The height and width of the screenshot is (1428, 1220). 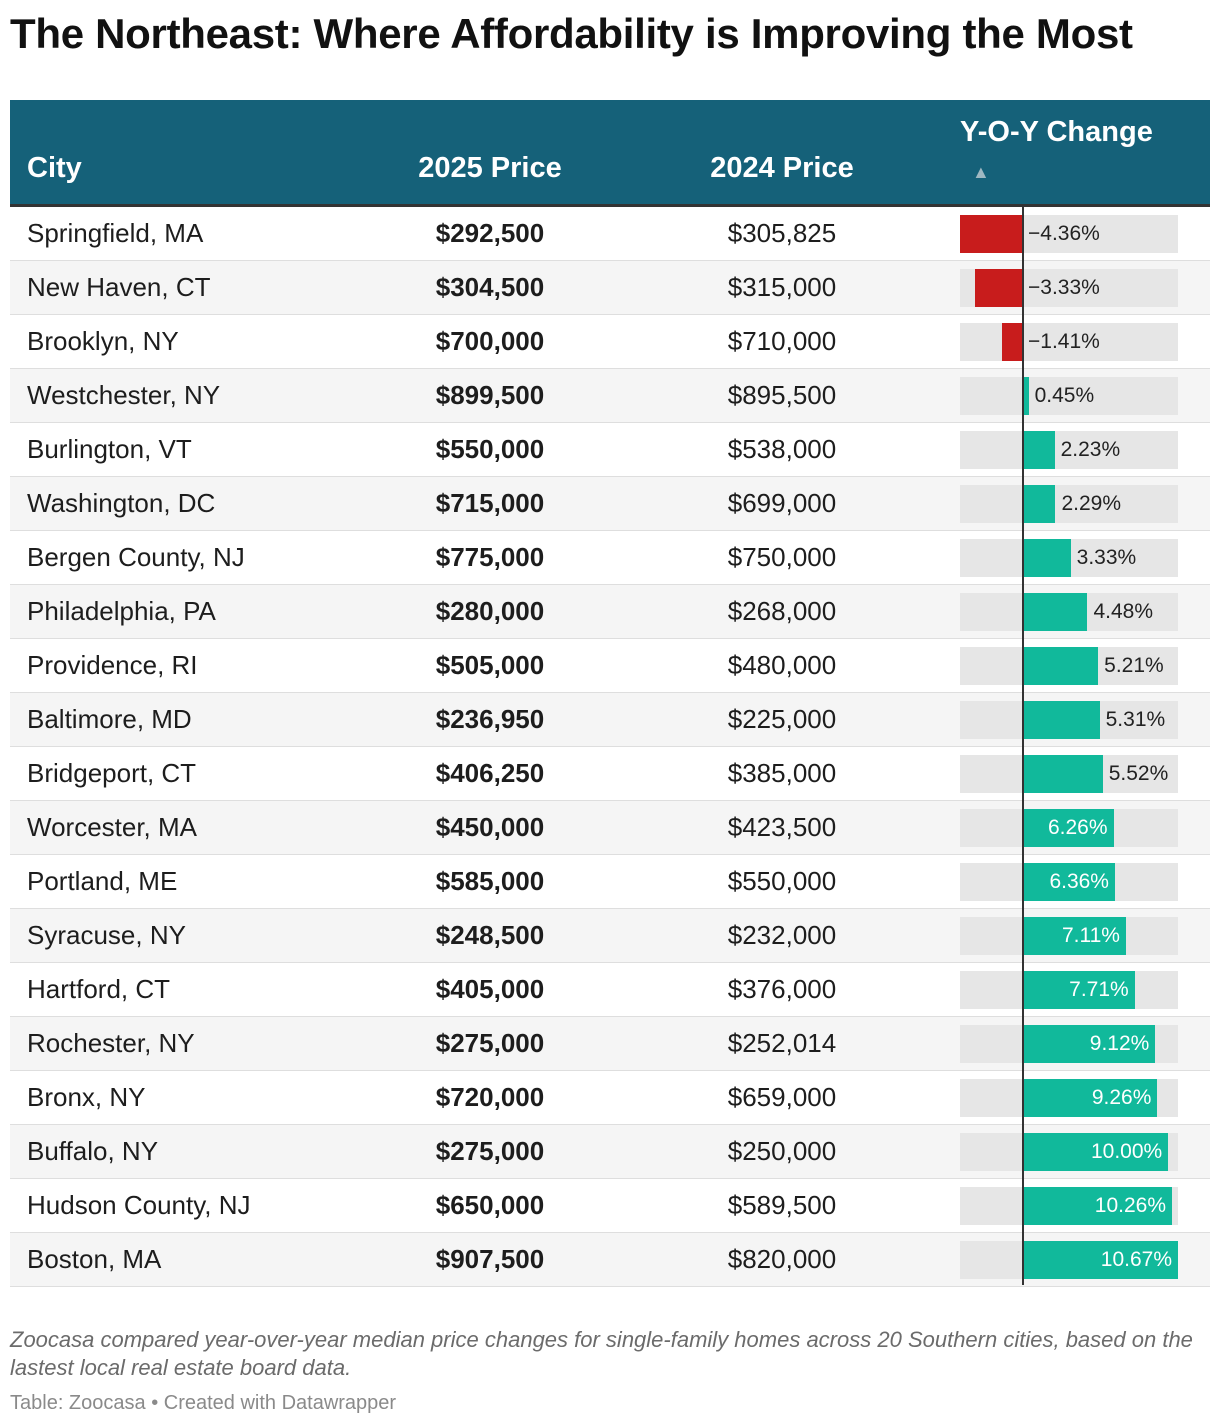 I want to click on price-2025-cell: $585,000, so click(x=490, y=881).